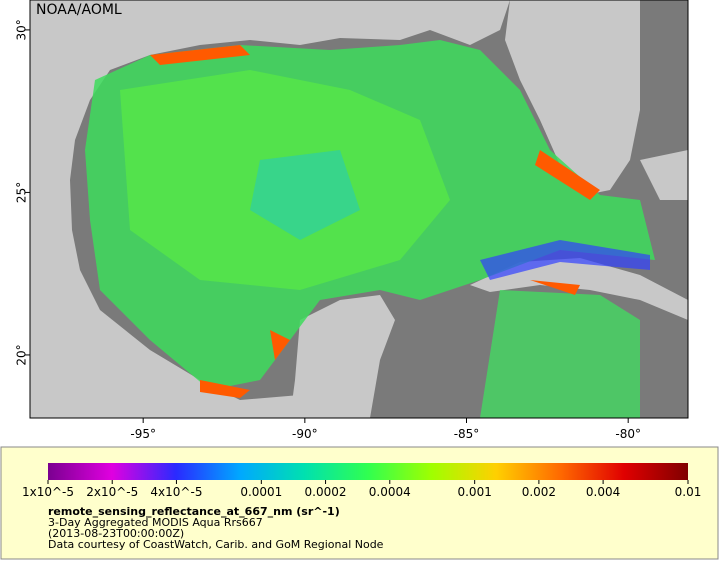  I want to click on colorbar-tick-label: 2x10^-5, so click(112, 492).